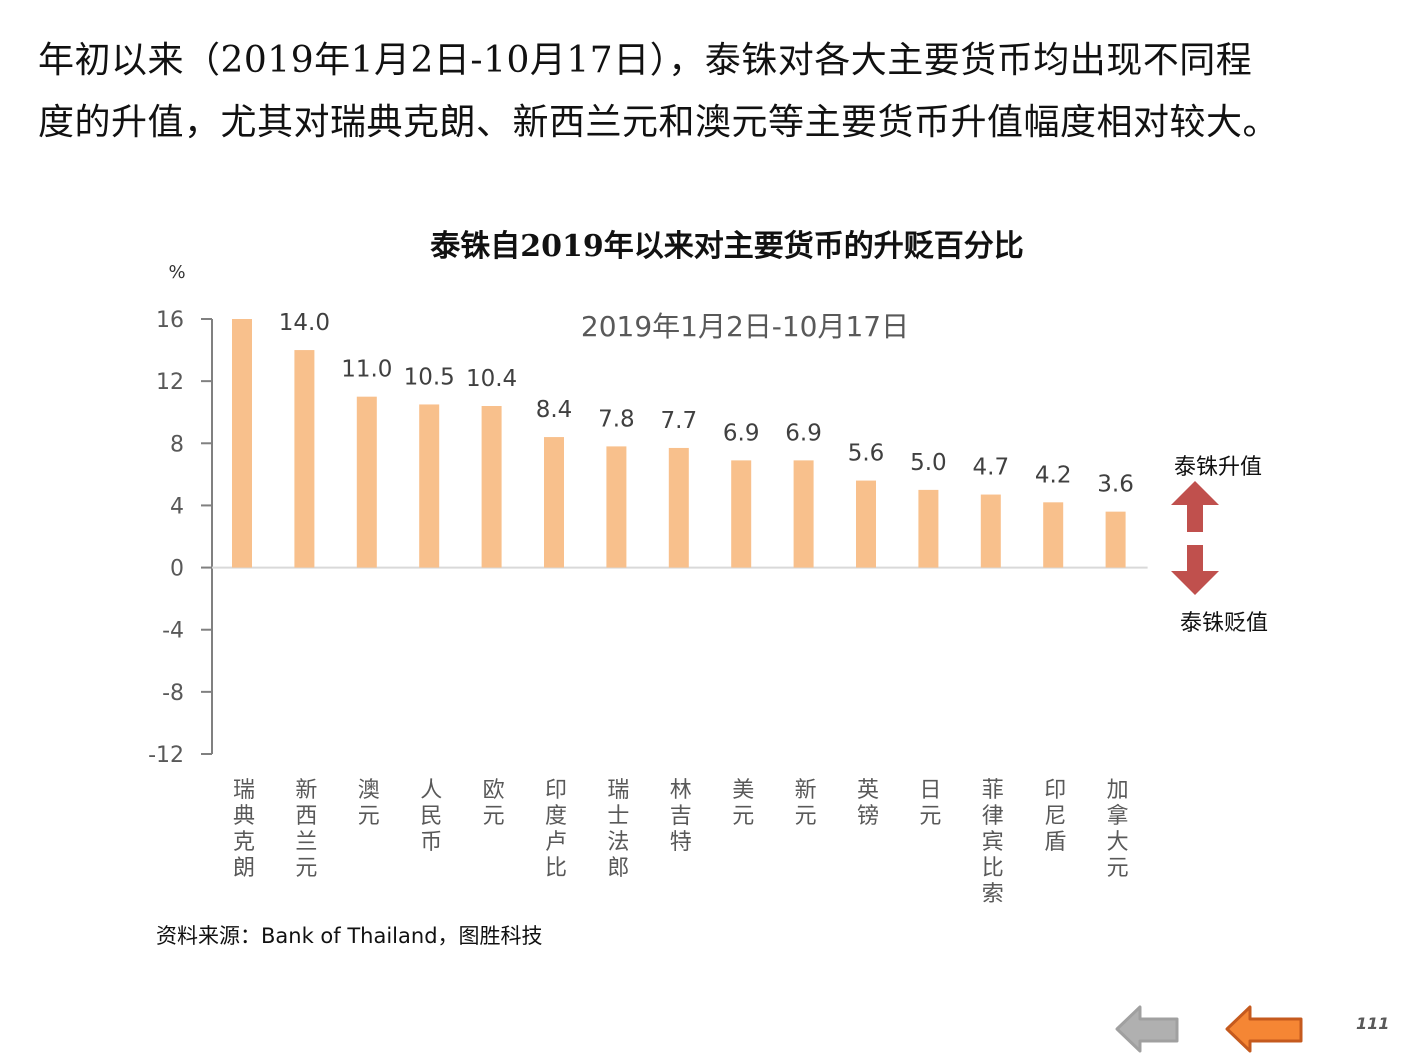  Describe the element at coordinates (177, 506) in the screenshot. I see `y-tick-label: 4` at that location.